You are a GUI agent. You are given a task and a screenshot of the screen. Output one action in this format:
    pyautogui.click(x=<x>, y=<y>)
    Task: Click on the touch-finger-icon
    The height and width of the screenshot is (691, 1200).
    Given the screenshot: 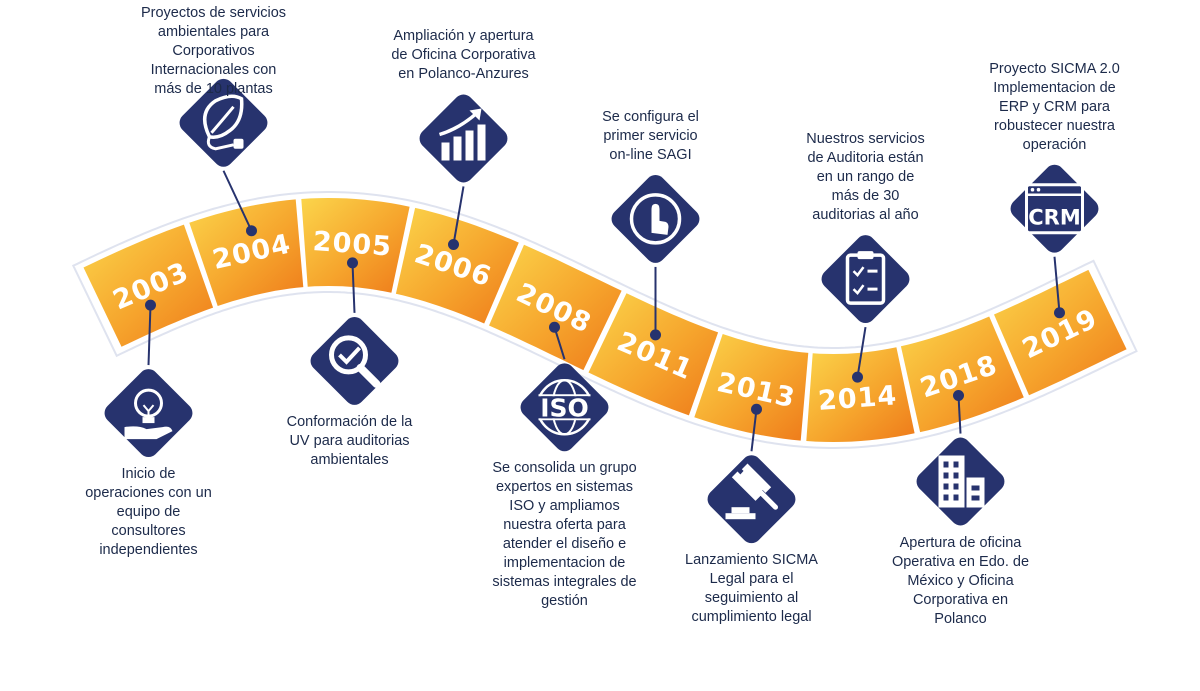 What is the action you would take?
    pyautogui.click(x=655, y=219)
    